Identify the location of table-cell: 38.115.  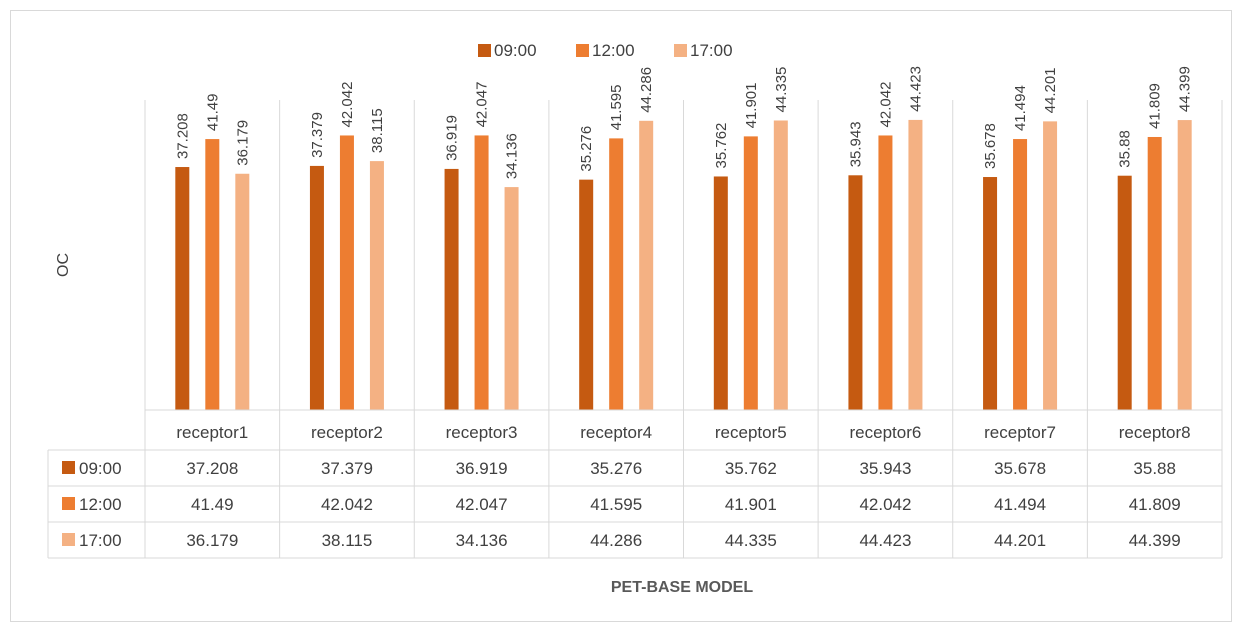
(347, 540).